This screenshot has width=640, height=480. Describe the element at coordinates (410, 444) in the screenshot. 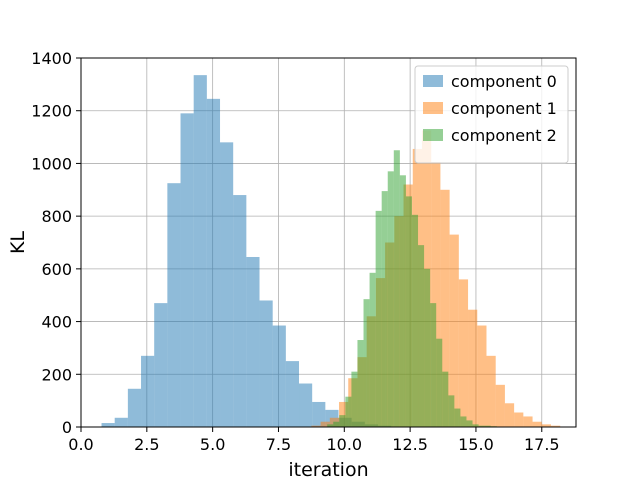

I see `x-tick-label: 12.5` at that location.